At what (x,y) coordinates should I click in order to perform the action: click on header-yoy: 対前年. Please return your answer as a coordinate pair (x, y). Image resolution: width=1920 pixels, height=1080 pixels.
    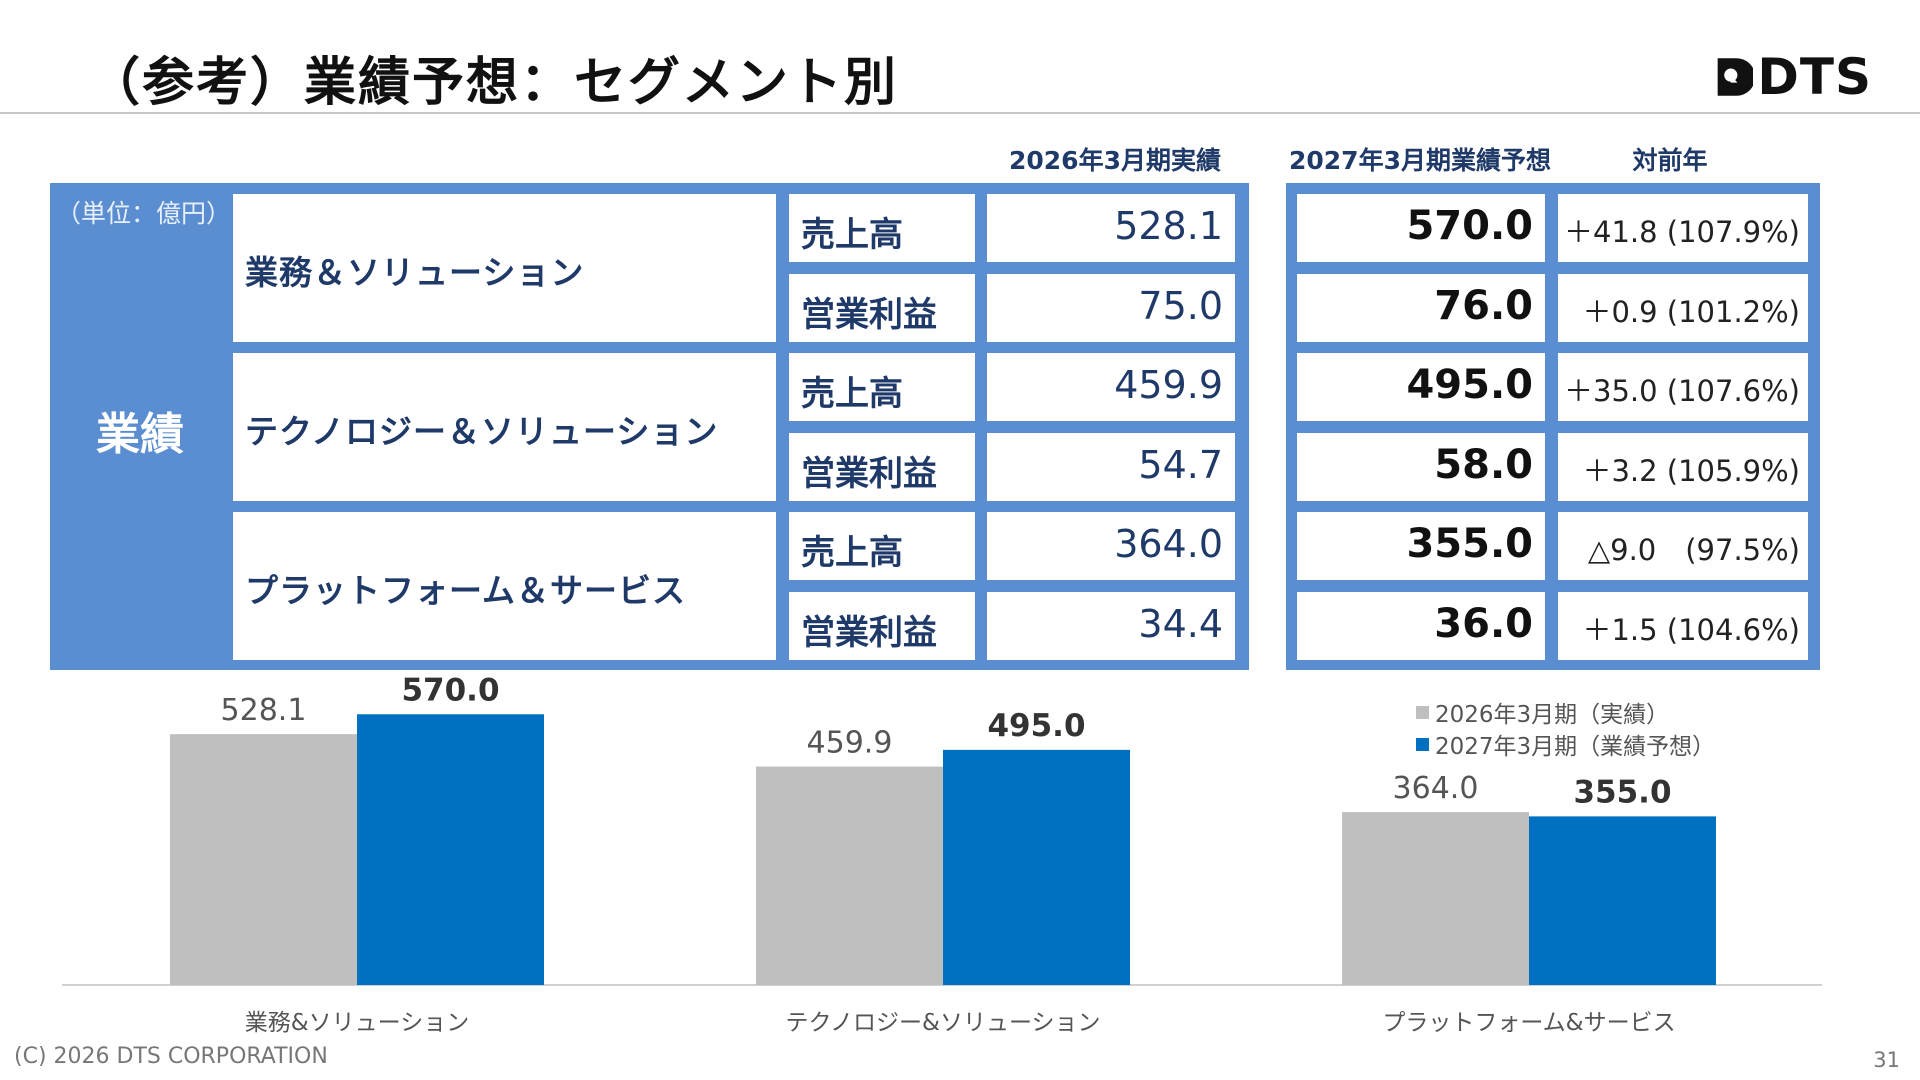
    Looking at the image, I should click on (1670, 160).